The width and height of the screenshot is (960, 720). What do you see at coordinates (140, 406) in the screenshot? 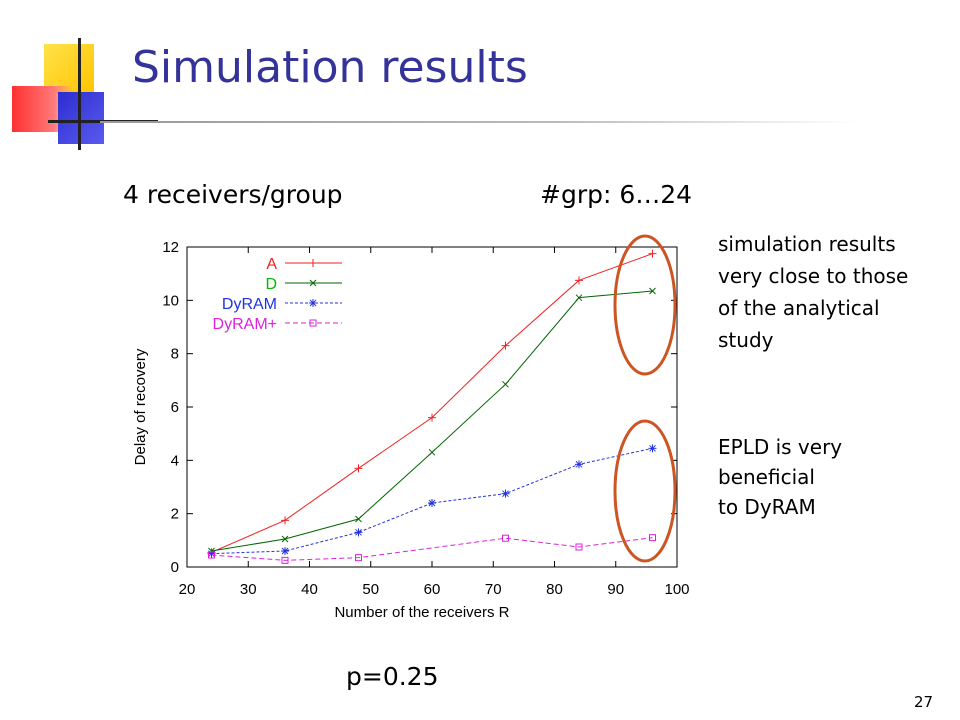
I see `y-axis-label: Delay of recovery` at bounding box center [140, 406].